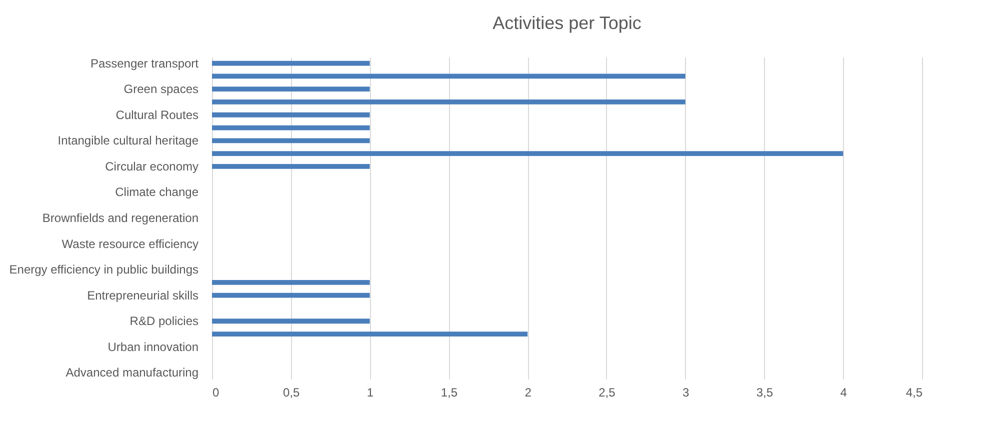 The width and height of the screenshot is (992, 435). Describe the element at coordinates (161, 89) in the screenshot. I see `y-tick-label: Green spaces` at that location.